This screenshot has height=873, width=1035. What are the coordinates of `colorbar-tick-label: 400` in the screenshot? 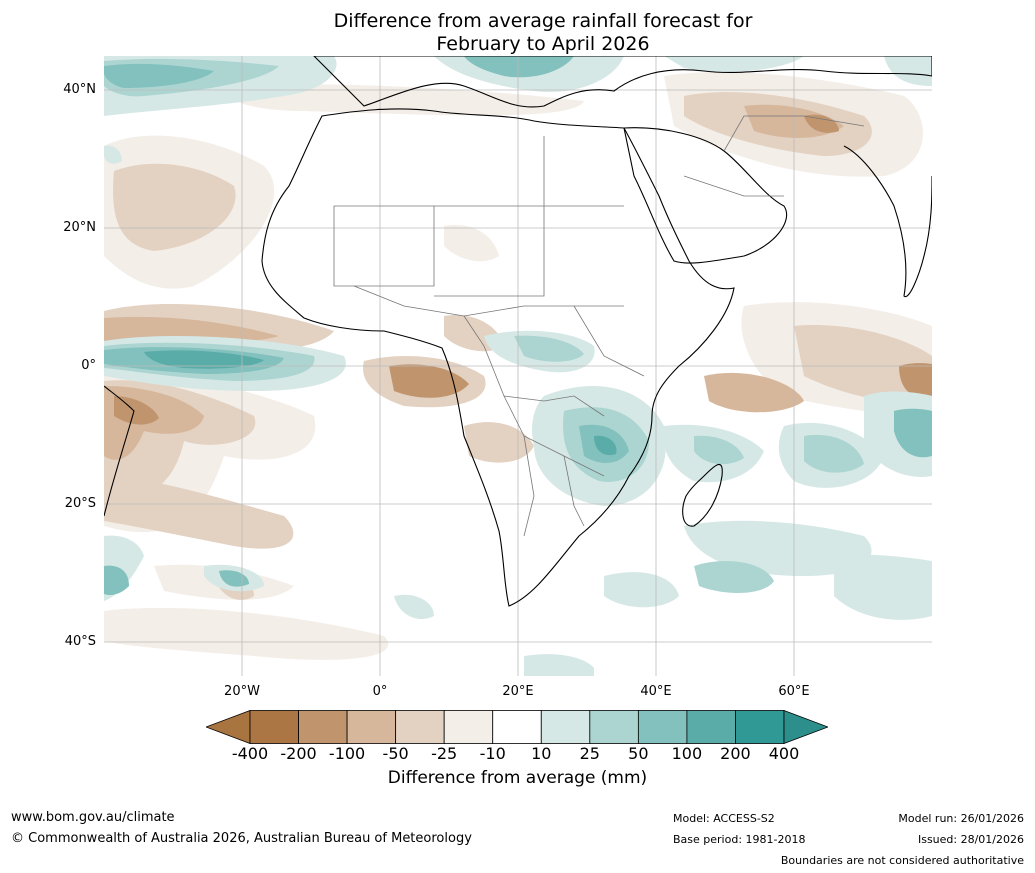 It's located at (784, 753).